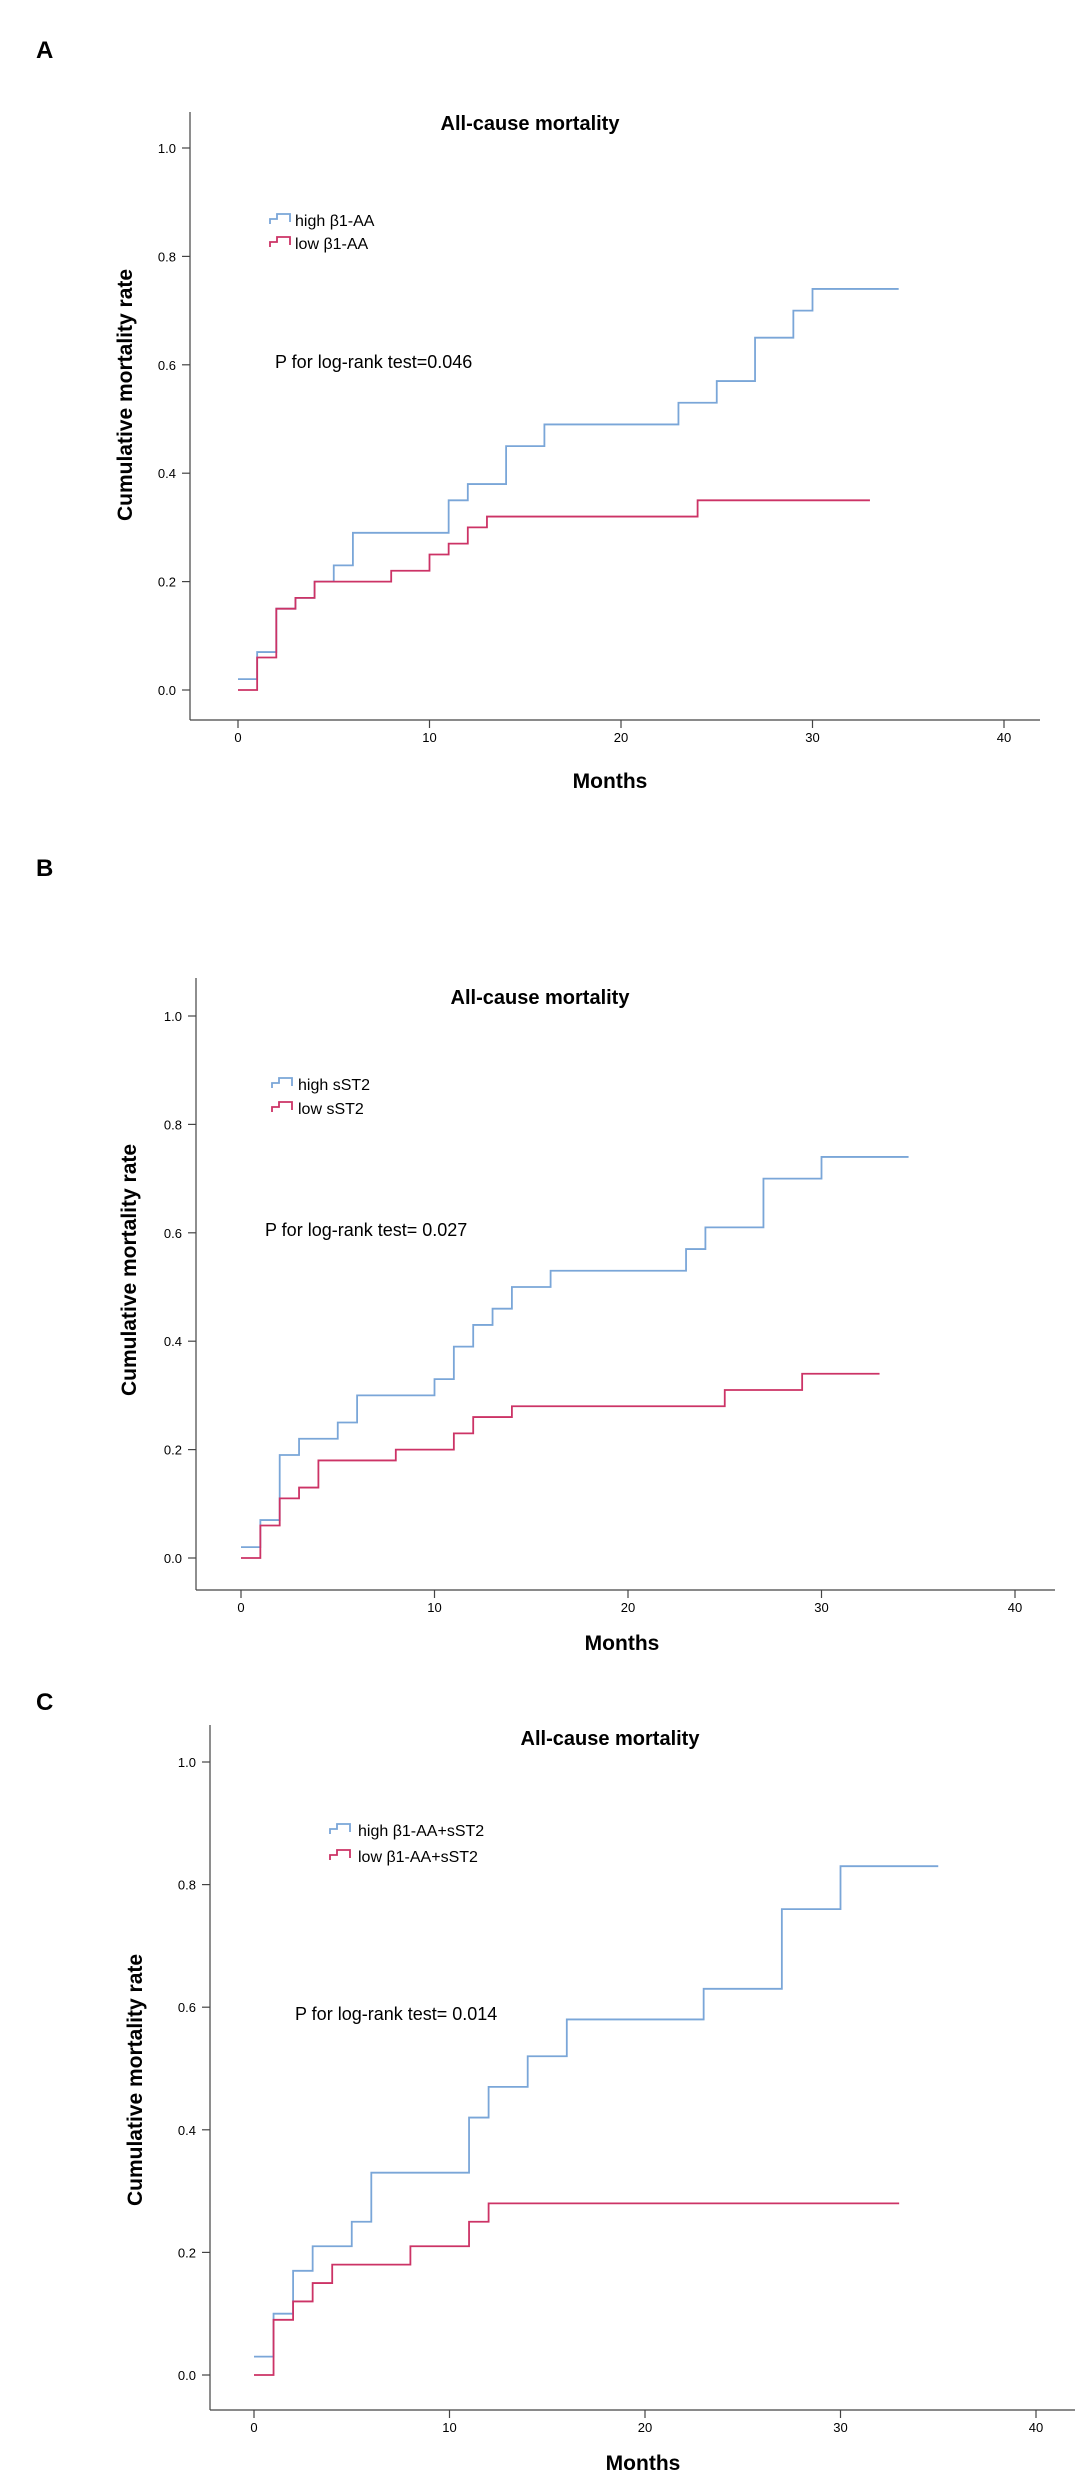 This screenshot has height=2480, width=1087. I want to click on legend: high β1-AA+sST2 low β1-AA+sST2, so click(406, 1844).